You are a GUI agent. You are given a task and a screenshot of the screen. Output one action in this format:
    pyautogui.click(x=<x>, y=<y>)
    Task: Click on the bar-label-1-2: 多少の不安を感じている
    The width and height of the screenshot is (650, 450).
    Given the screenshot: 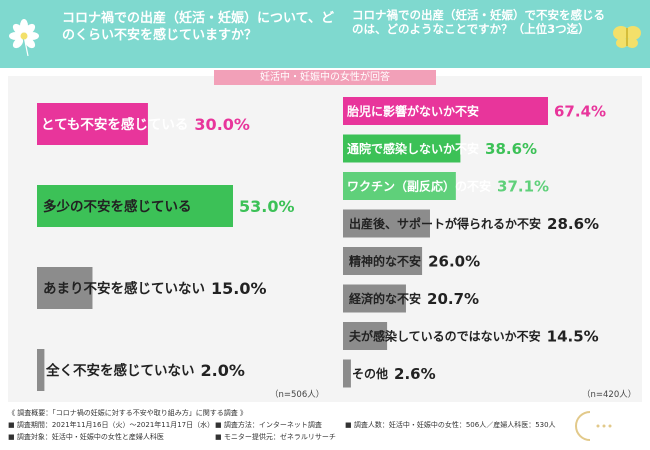 What is the action you would take?
    pyautogui.click(x=117, y=206)
    